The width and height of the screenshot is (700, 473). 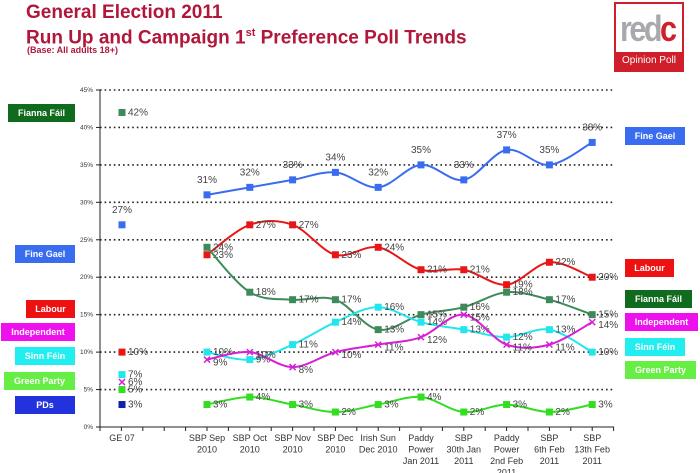 What do you see at coordinates (86, 315) in the screenshot?
I see `y-tick-label: 15%` at bounding box center [86, 315].